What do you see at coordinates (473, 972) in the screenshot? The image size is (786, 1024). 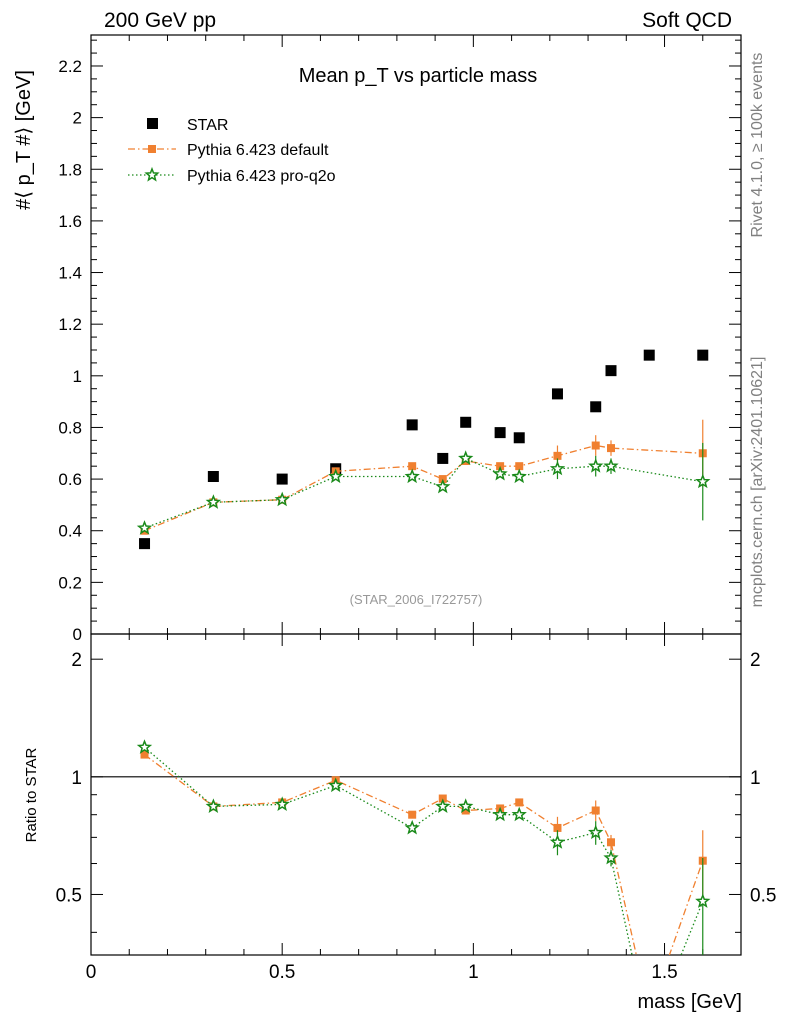 I see `x-tick-label: 1` at bounding box center [473, 972].